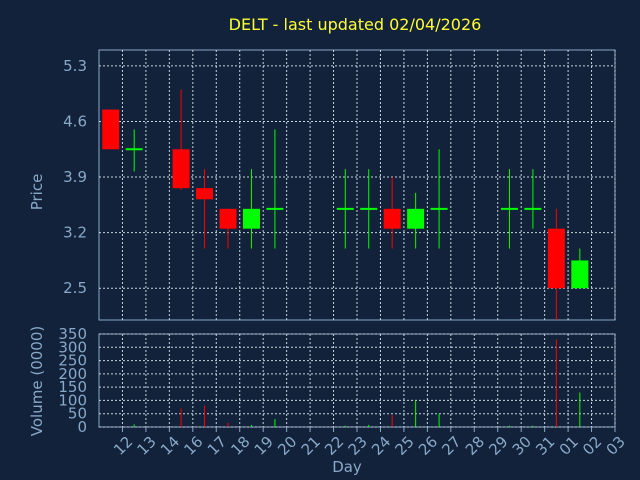  Describe the element at coordinates (75, 177) in the screenshot. I see `price-tick-label: 3.9` at that location.